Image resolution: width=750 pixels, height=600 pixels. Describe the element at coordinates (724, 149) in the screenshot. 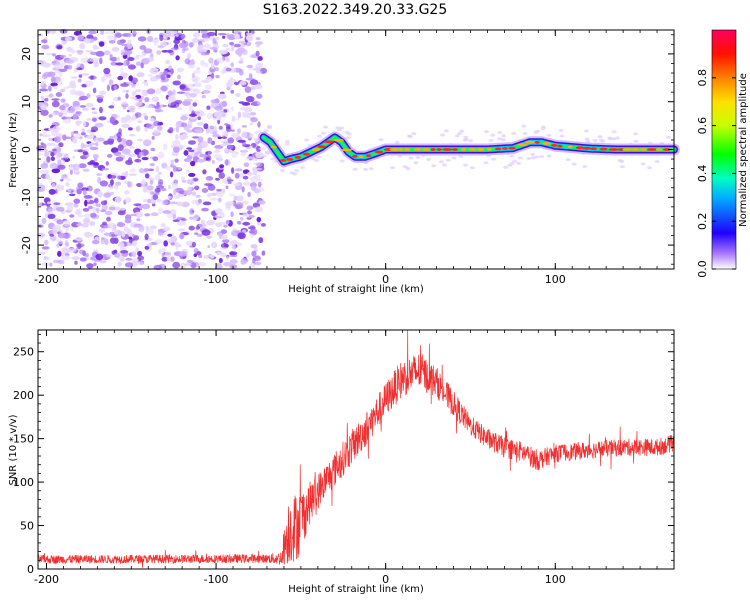

I see `colorbar-frame` at that location.